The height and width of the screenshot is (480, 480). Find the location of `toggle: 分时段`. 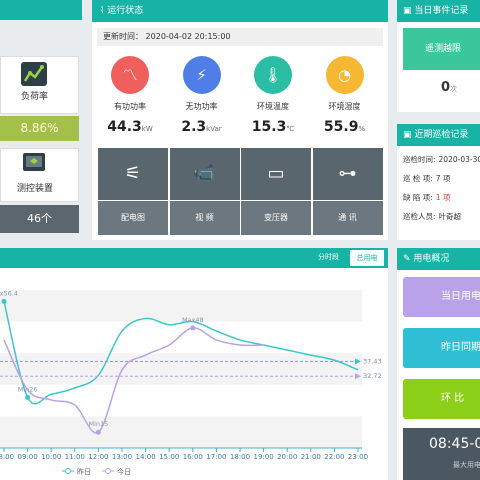

toggle: 分时段 is located at coordinates (328, 257).